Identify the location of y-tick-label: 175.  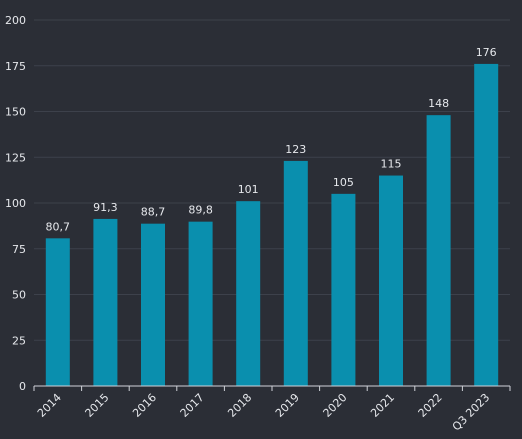
(15, 66).